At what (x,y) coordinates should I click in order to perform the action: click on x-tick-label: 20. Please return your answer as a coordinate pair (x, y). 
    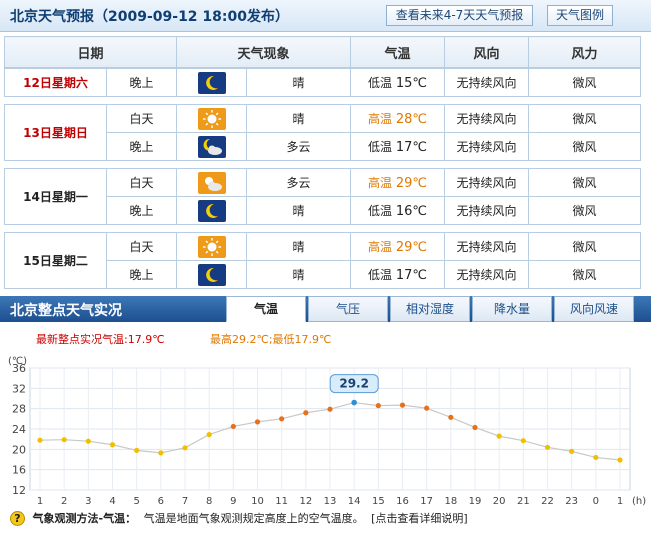
    Looking at the image, I should click on (499, 501).